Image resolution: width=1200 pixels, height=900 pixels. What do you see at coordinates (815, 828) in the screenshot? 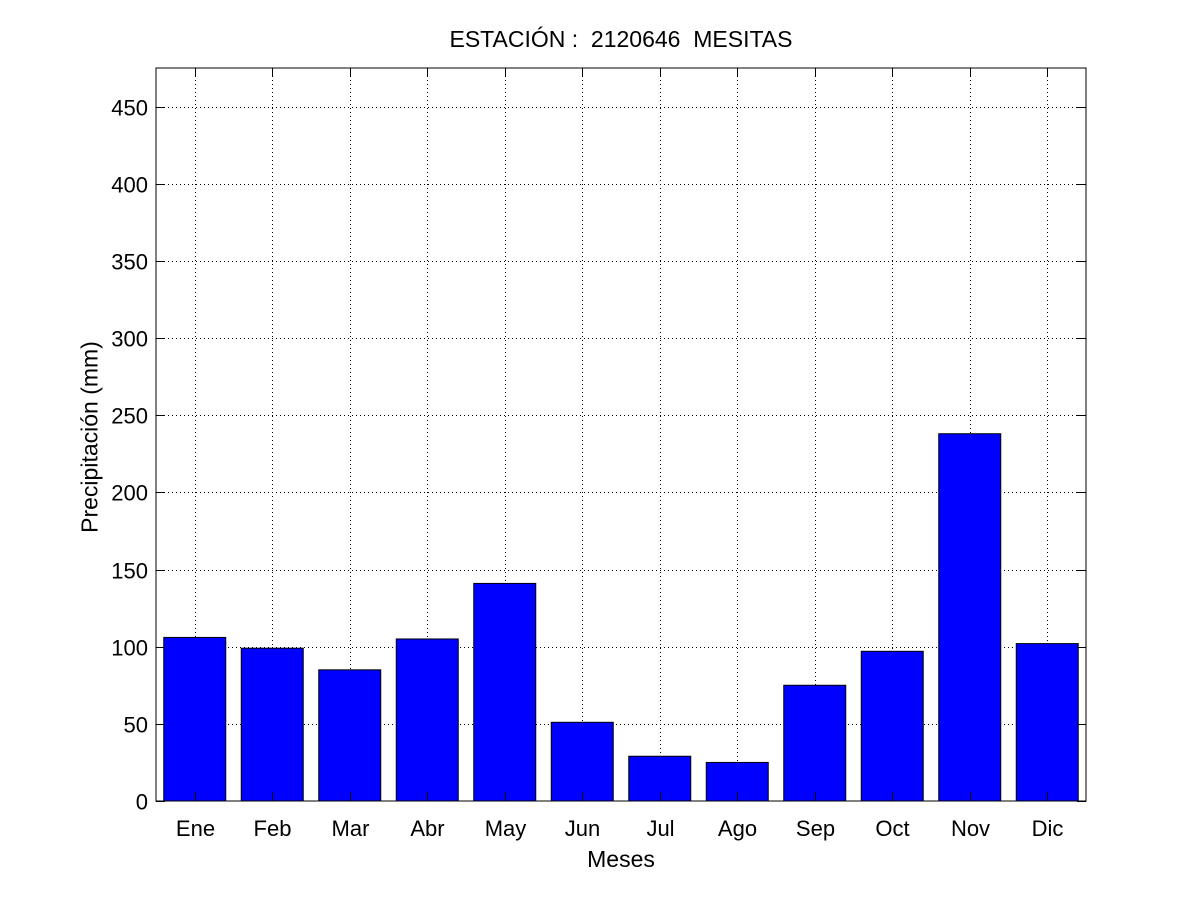
I see `x-tick-label-sep: Sep` at bounding box center [815, 828].